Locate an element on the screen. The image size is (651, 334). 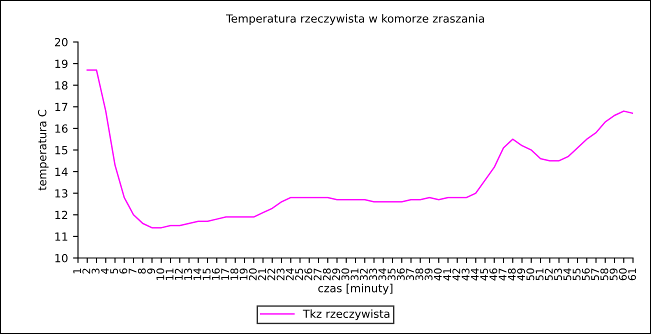
x-tick-label: 49 is located at coordinates (521, 274).